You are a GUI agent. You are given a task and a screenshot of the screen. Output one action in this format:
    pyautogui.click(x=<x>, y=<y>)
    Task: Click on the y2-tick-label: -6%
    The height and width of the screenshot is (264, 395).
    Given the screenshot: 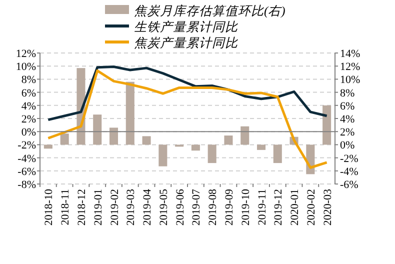 What is the action you would take?
    pyautogui.click(x=349, y=185)
    